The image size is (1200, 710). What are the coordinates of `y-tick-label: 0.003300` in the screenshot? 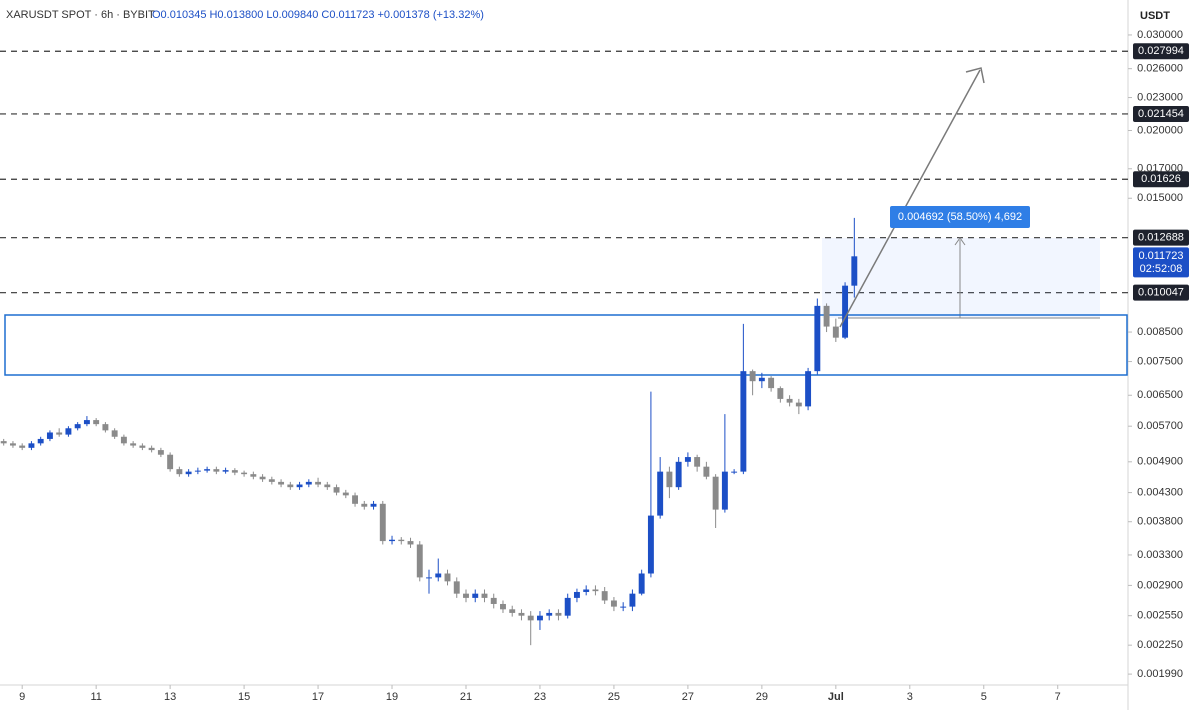 It's located at (1160, 555).